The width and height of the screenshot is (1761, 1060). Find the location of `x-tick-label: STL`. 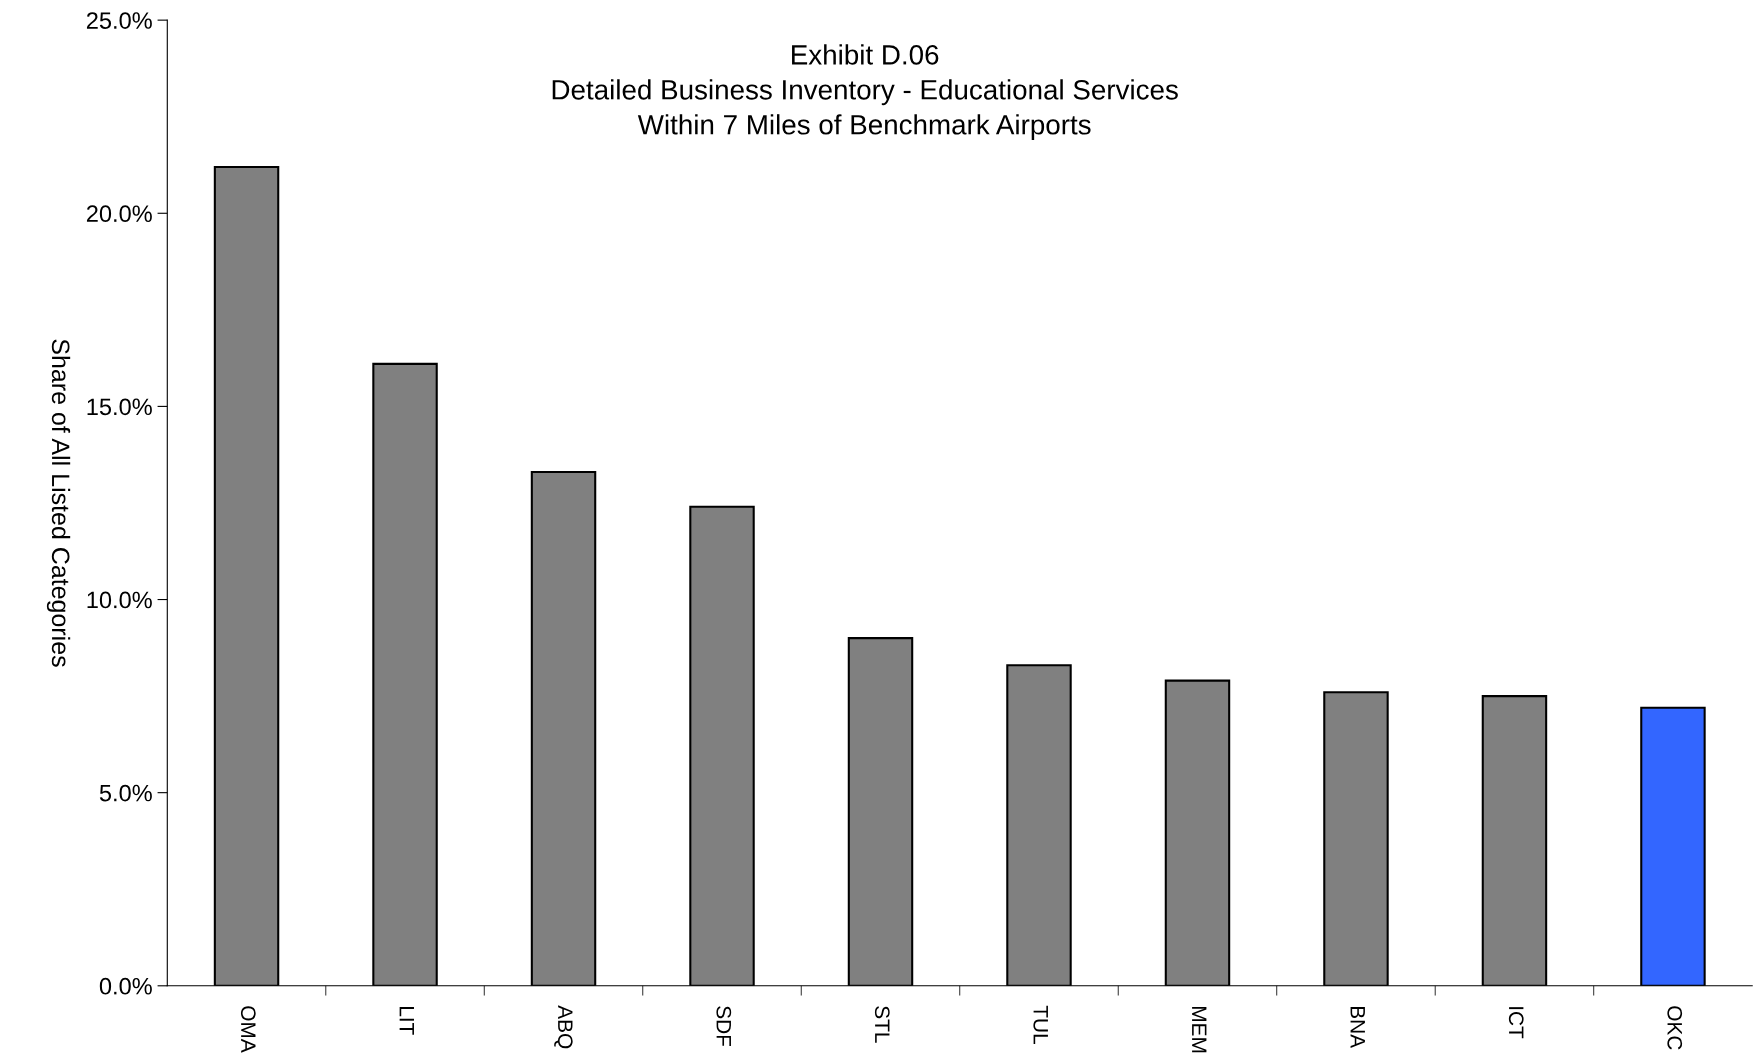

x-tick-label: STL is located at coordinates (882, 1024).